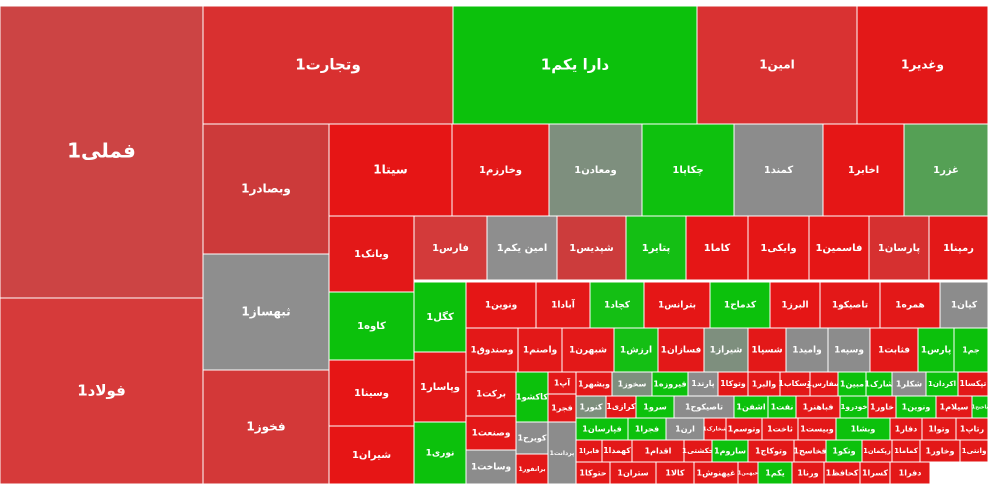 The height and width of the screenshot is (492, 988). I want to click on treemap-tile: پارس1, so click(936, 350).